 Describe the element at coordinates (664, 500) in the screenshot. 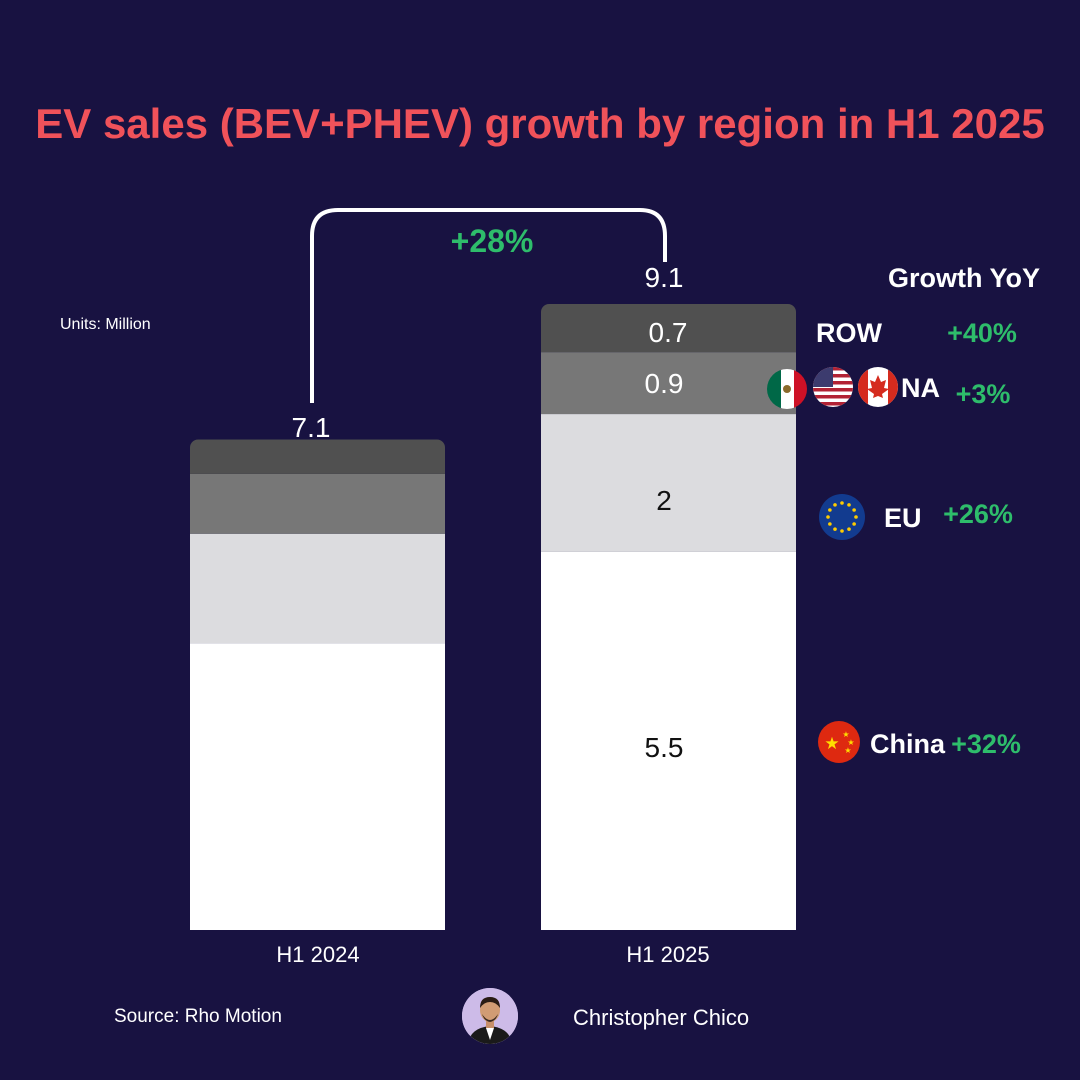

I see `data-label-eu: 2` at that location.